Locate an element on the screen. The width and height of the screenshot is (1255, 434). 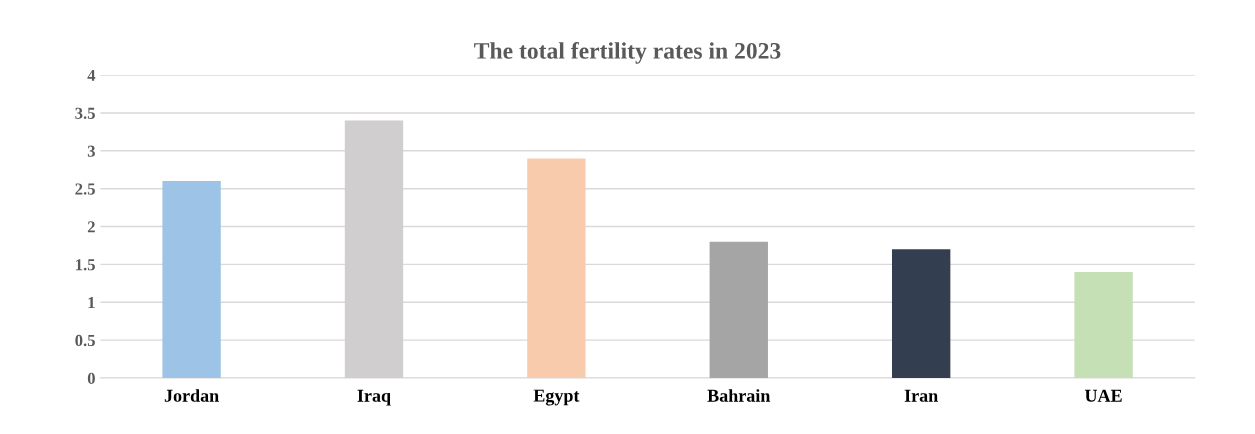
x-tick-label: Egypt is located at coordinates (556, 397).